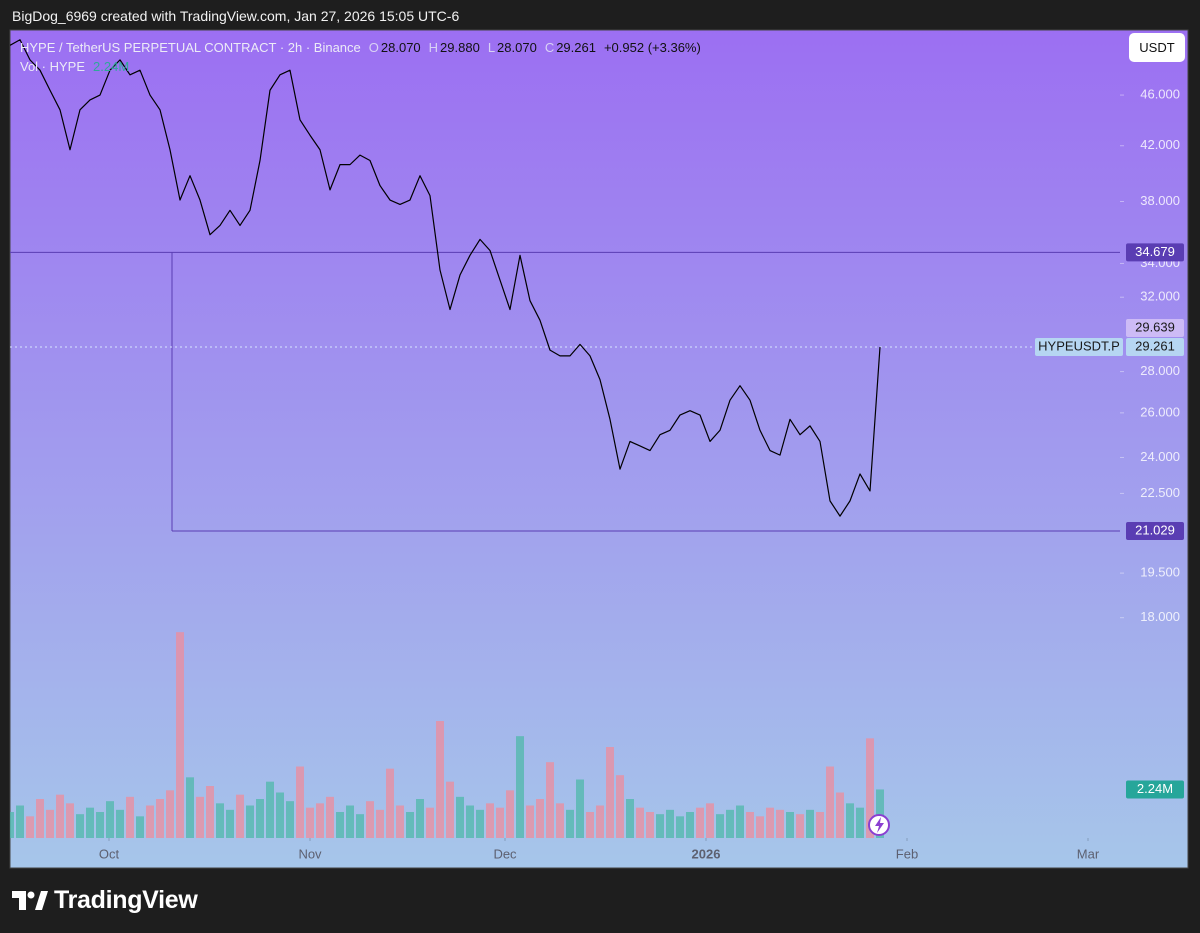  What do you see at coordinates (1155, 326) in the screenshot?
I see `high-label: 29.639` at bounding box center [1155, 326].